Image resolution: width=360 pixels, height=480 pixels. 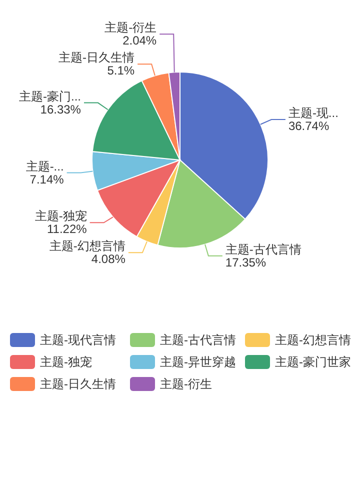 I want to click on legend-label: 主题-现代言情, so click(x=78, y=340).